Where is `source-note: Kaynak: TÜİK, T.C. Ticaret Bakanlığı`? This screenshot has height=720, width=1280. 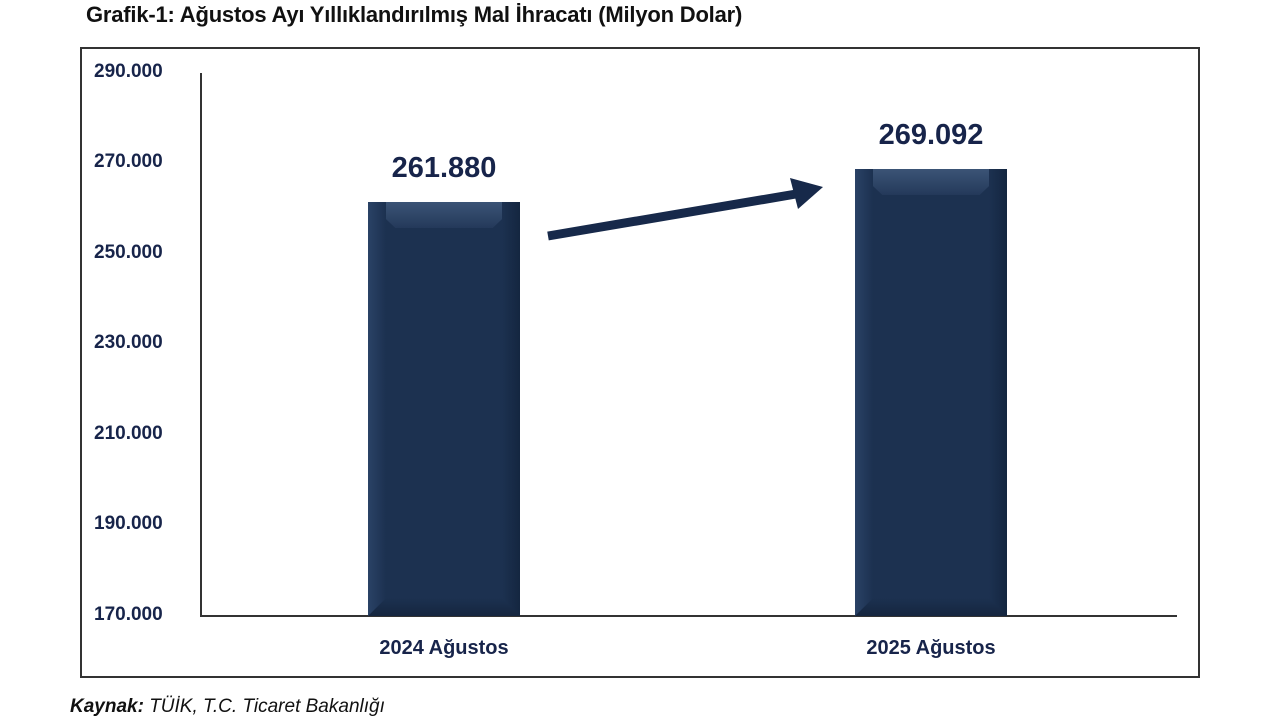 source-note: Kaynak: TÜİK, T.C. Ticaret Bakanlığı is located at coordinates (227, 707).